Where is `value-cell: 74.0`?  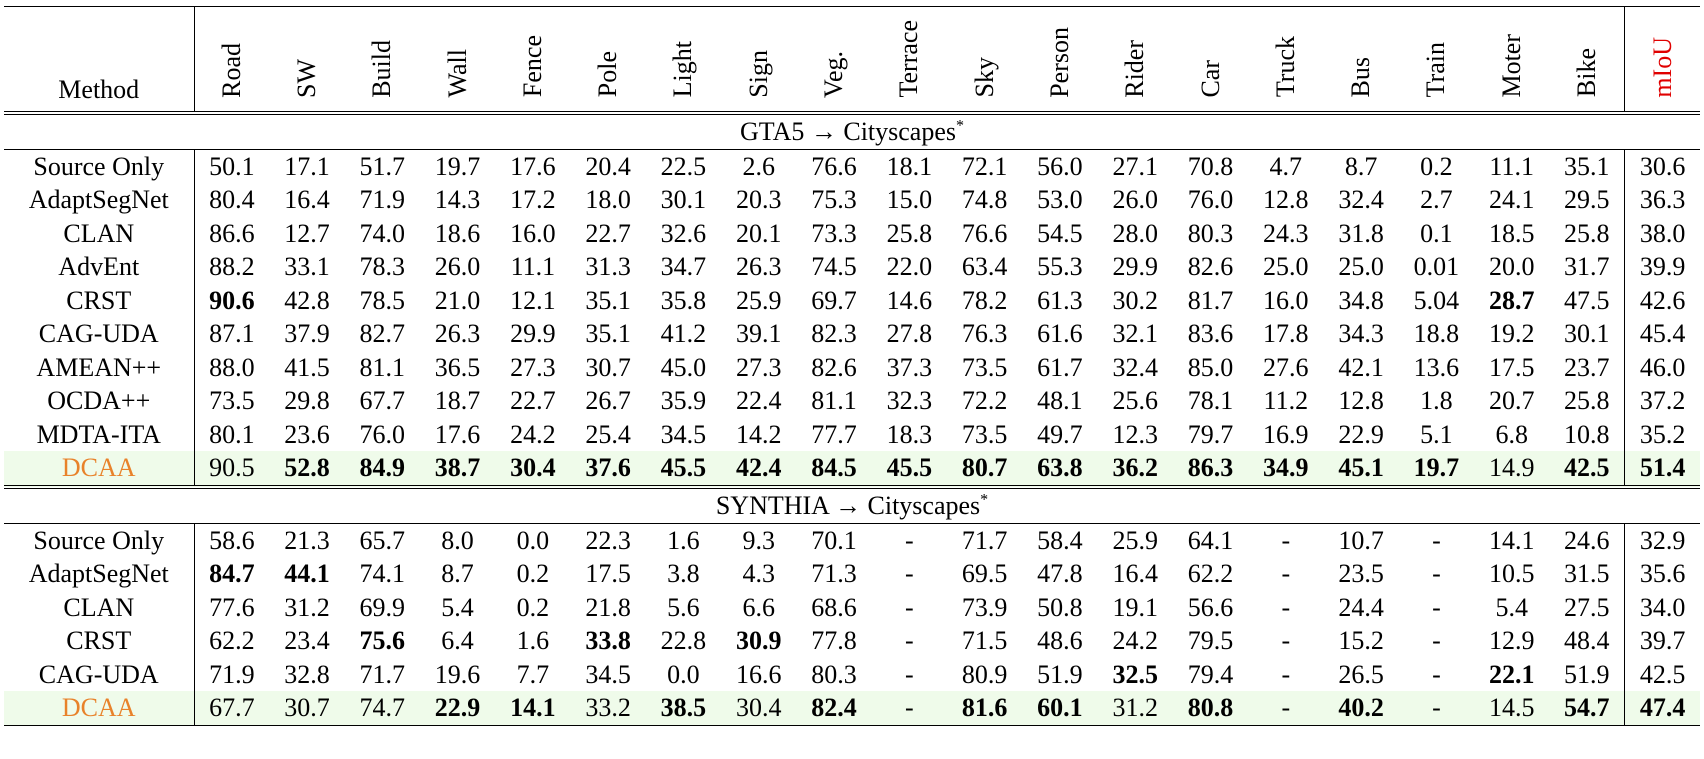
value-cell: 74.0 is located at coordinates (382, 234).